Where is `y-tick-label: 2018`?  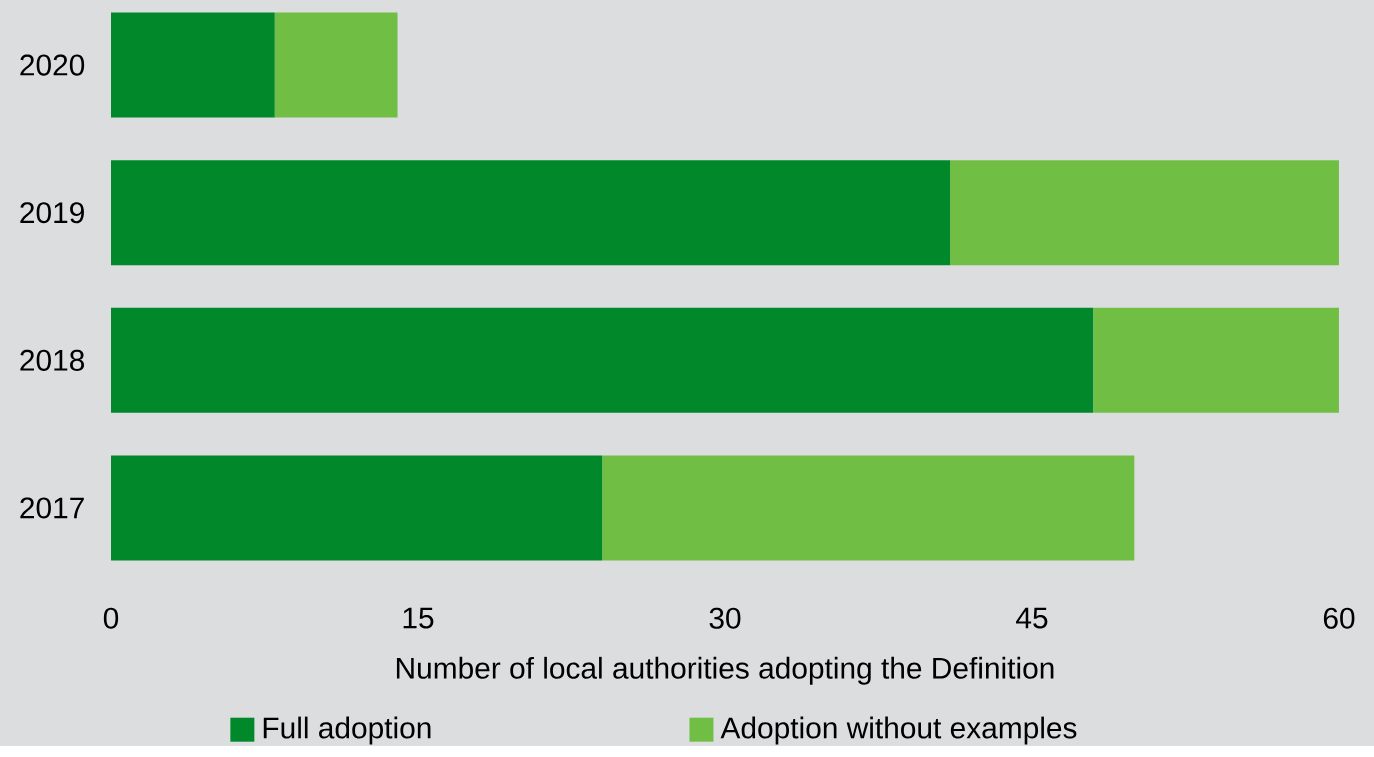 y-tick-label: 2018 is located at coordinates (52, 360).